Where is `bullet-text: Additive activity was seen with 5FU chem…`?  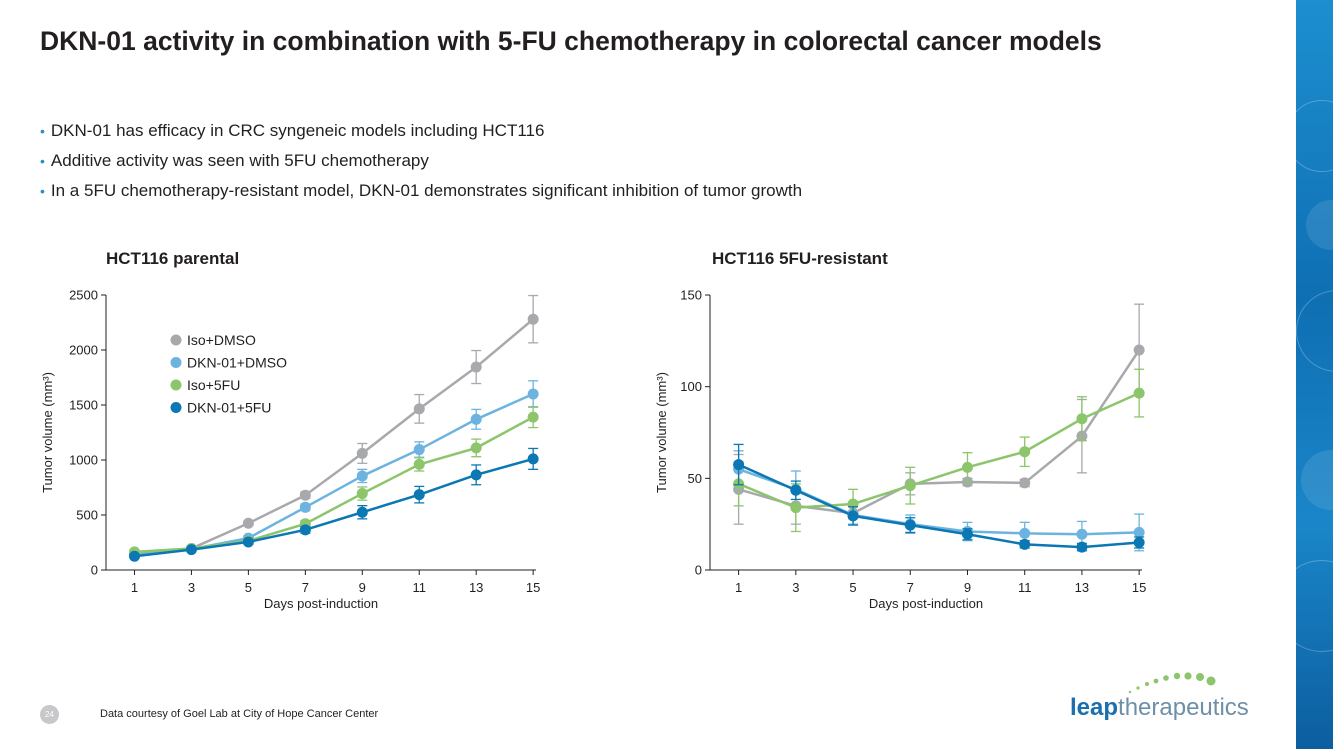 bullet-text: Additive activity was seen with 5FU chem… is located at coordinates (239, 160).